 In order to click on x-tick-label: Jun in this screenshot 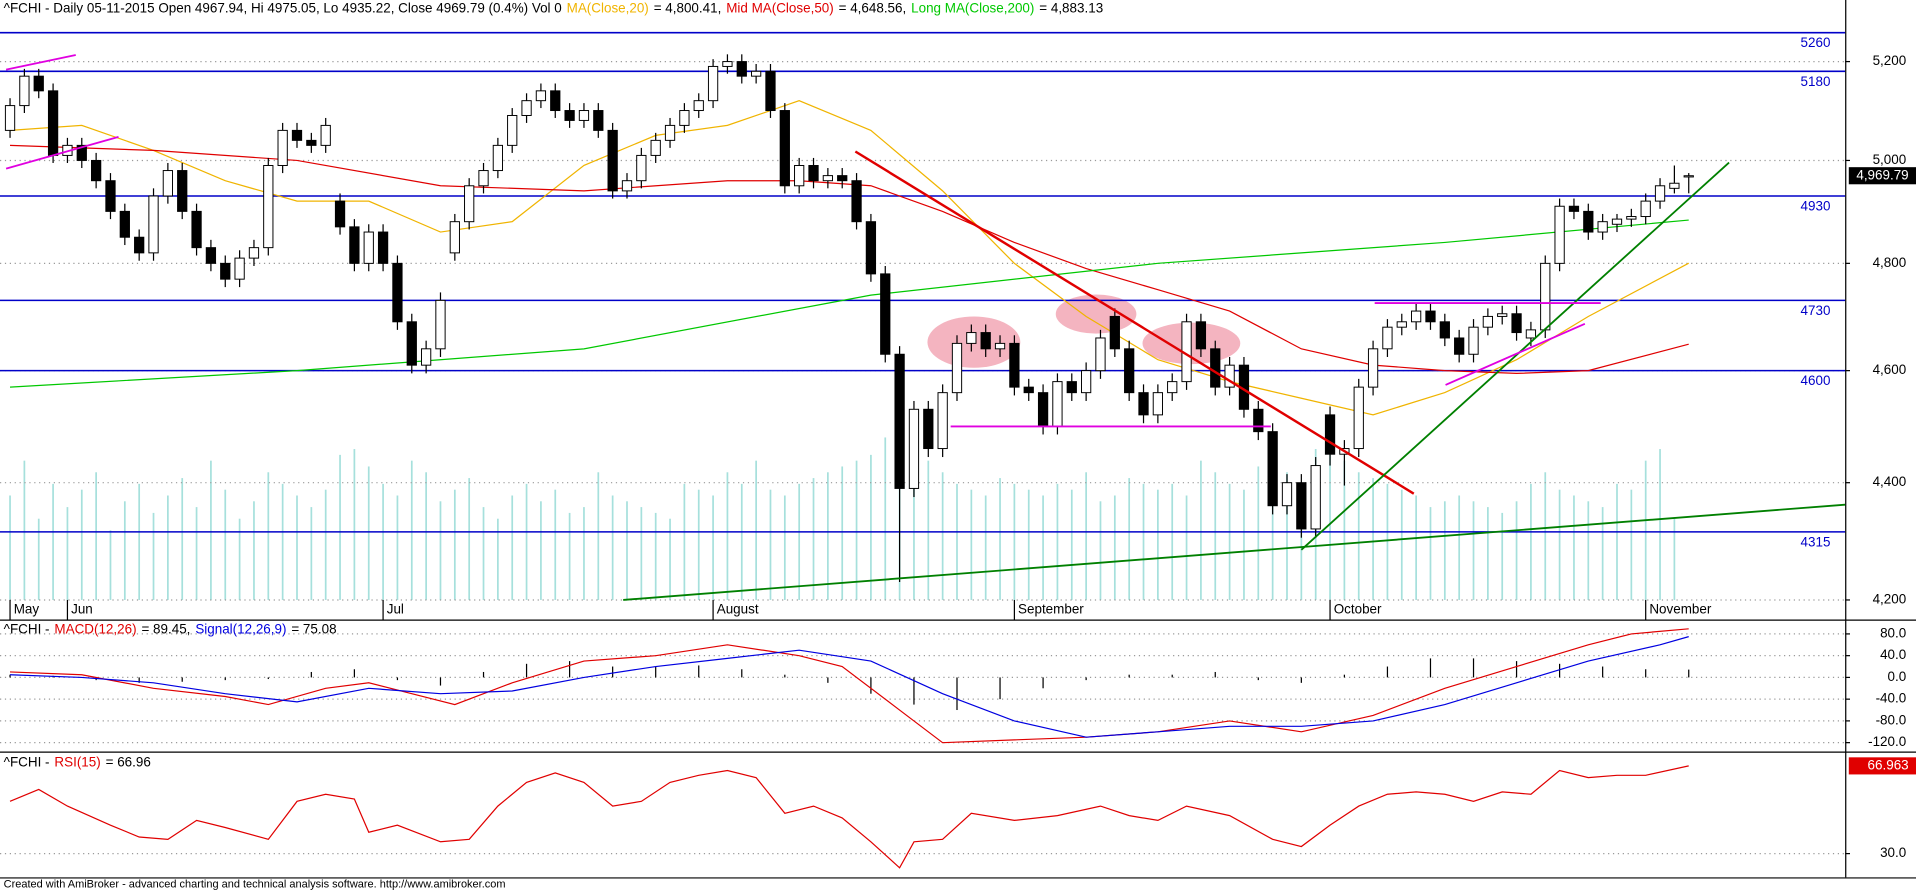, I will do `click(82, 608)`.